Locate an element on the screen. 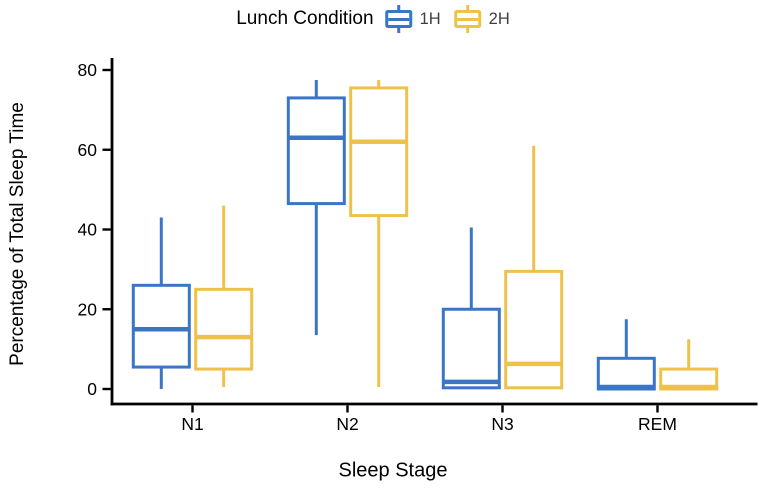  legend-title: Lunch Condition is located at coordinates (305, 18).